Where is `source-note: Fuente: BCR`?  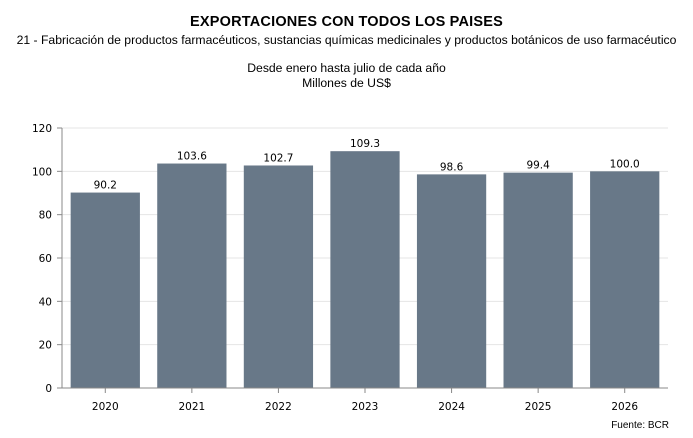
source-note: Fuente: BCR is located at coordinates (640, 425).